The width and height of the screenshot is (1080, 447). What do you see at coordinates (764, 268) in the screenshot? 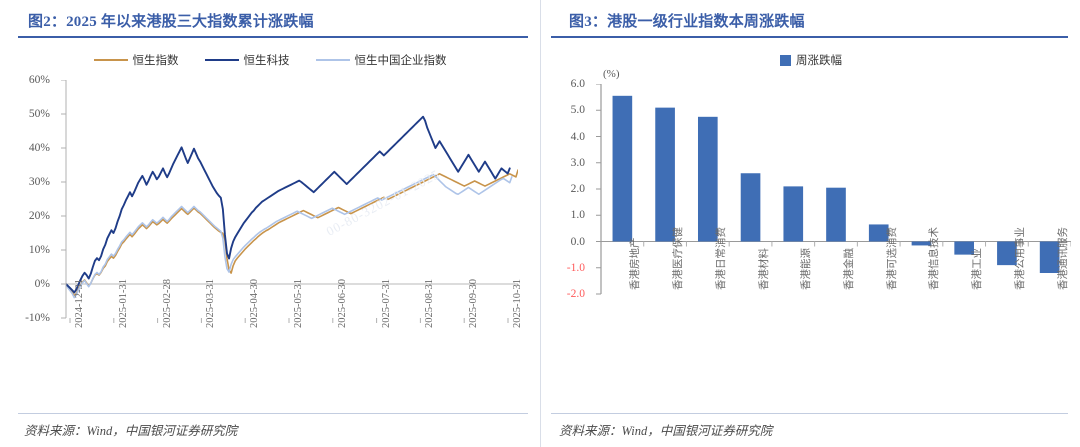
I see `figure-3-category-label: 香港材料` at bounding box center [764, 268].